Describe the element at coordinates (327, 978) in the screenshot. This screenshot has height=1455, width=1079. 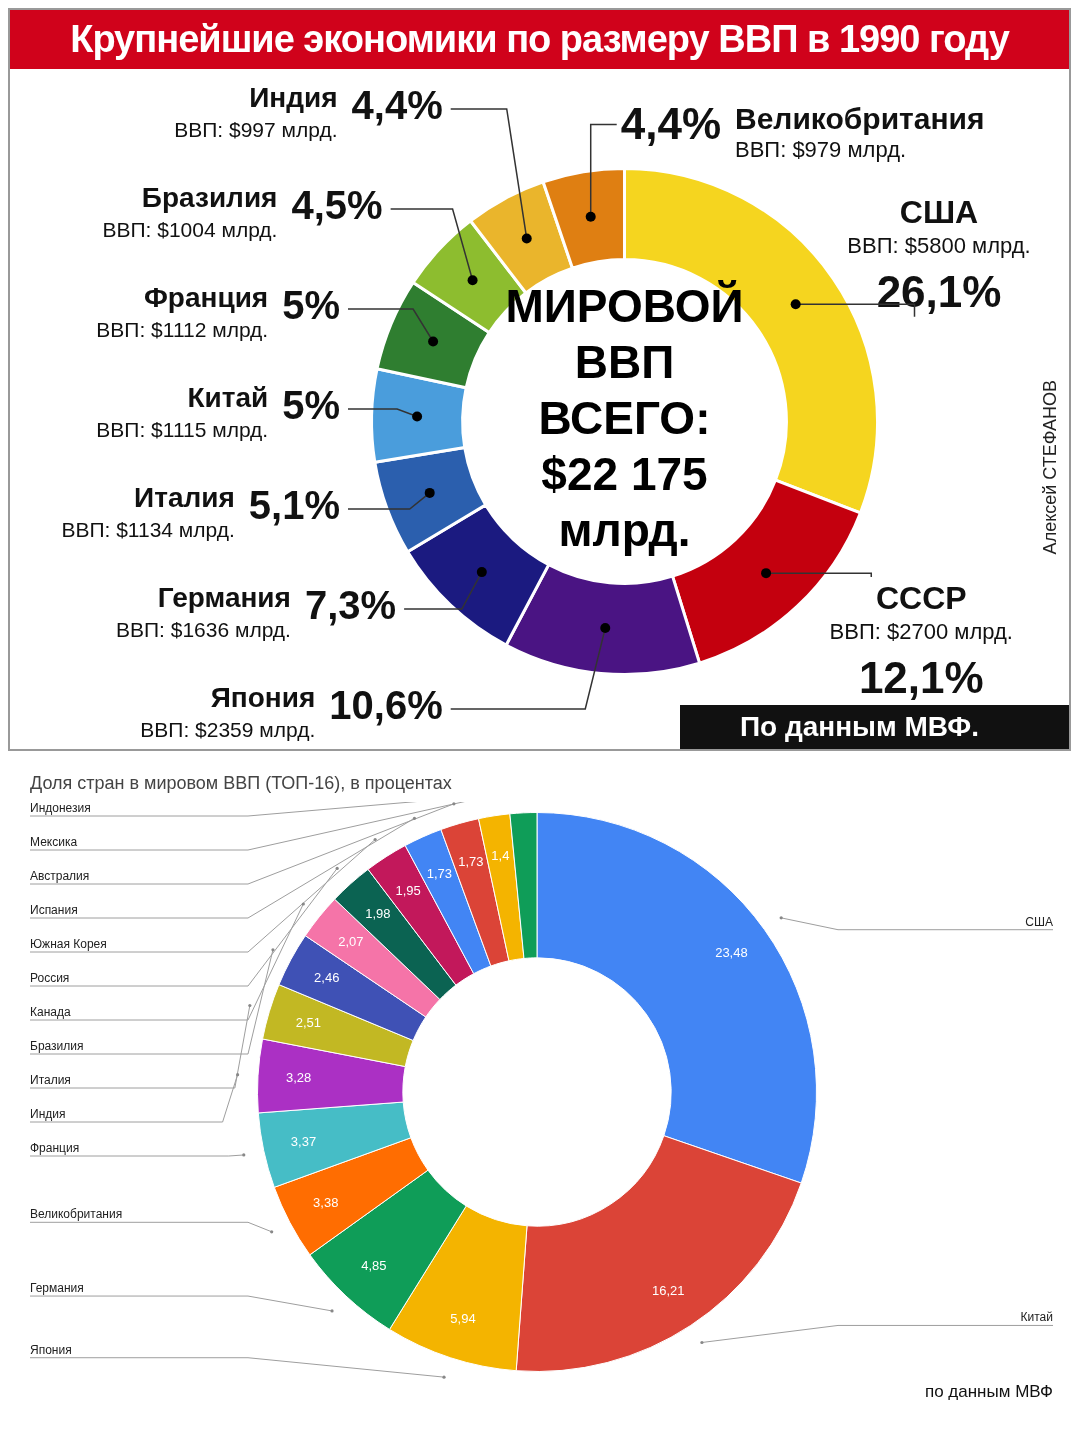
I see `data-label: 2,46` at that location.